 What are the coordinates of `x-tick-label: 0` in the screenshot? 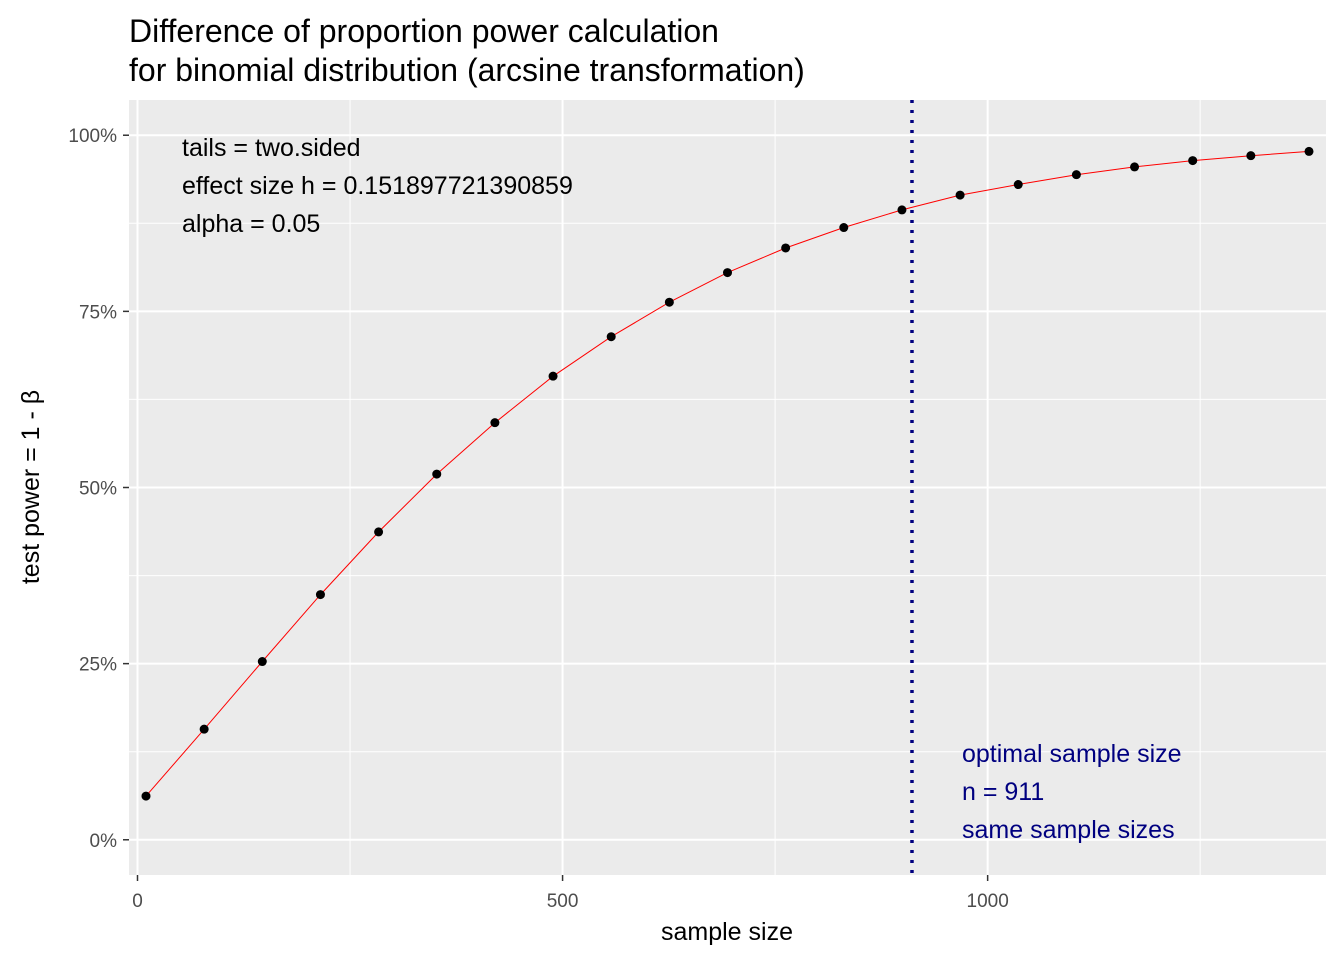 It's located at (137, 901).